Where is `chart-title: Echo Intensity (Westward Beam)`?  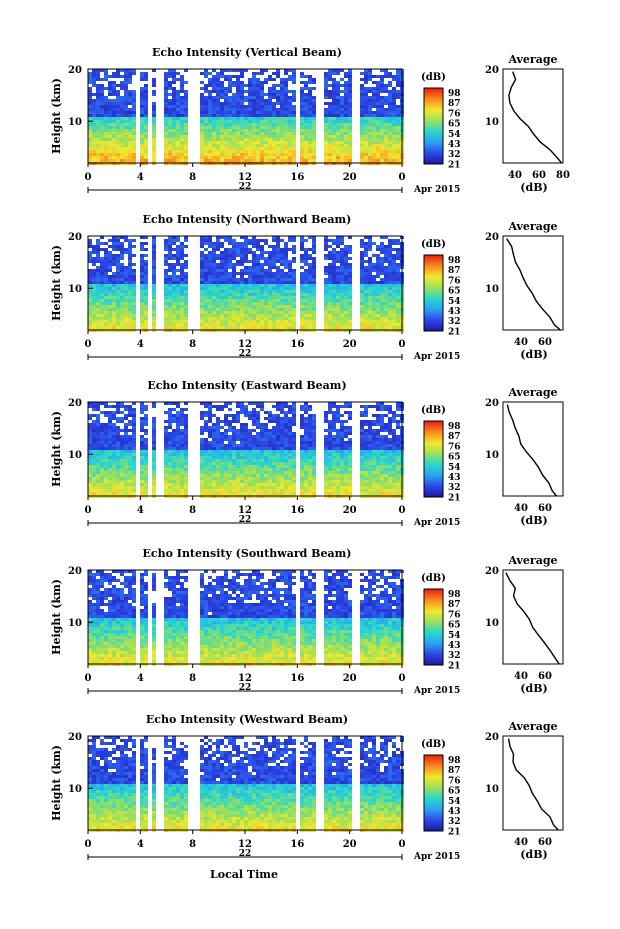 chart-title: Echo Intensity (Westward Beam) is located at coordinates (247, 719).